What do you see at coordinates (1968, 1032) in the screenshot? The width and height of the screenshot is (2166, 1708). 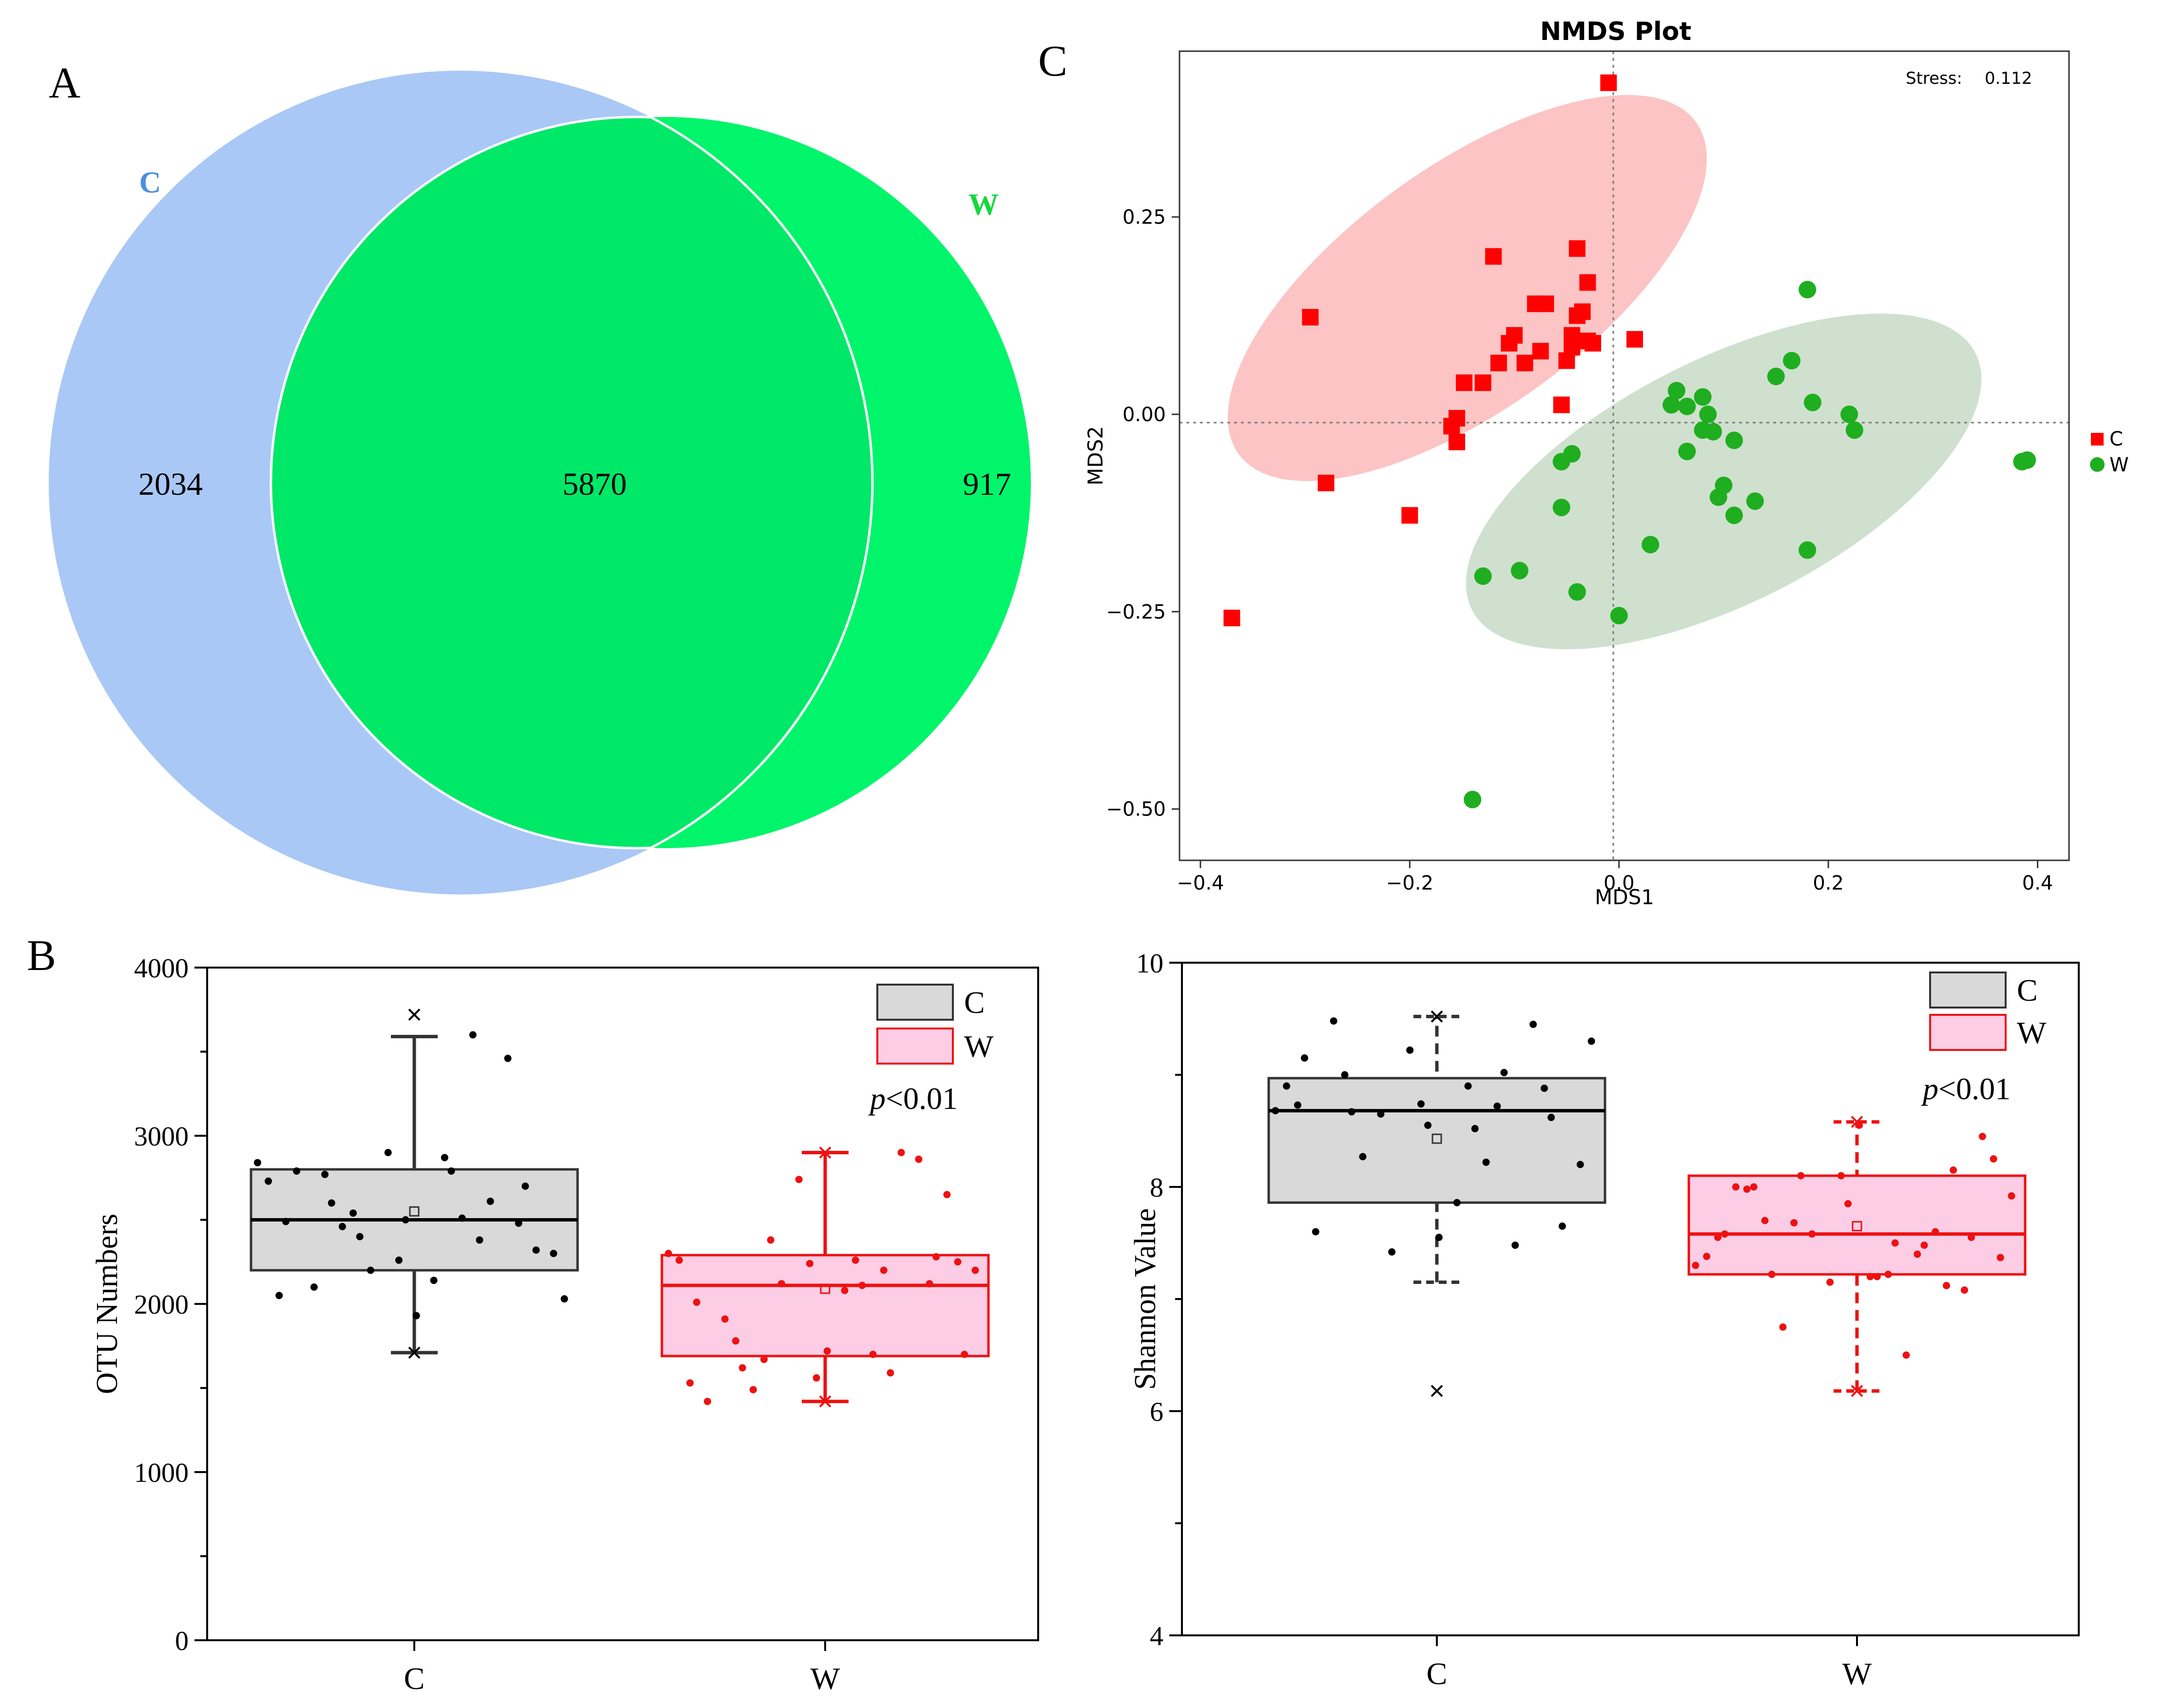 I see `shannon-legend-w-swatch` at bounding box center [1968, 1032].